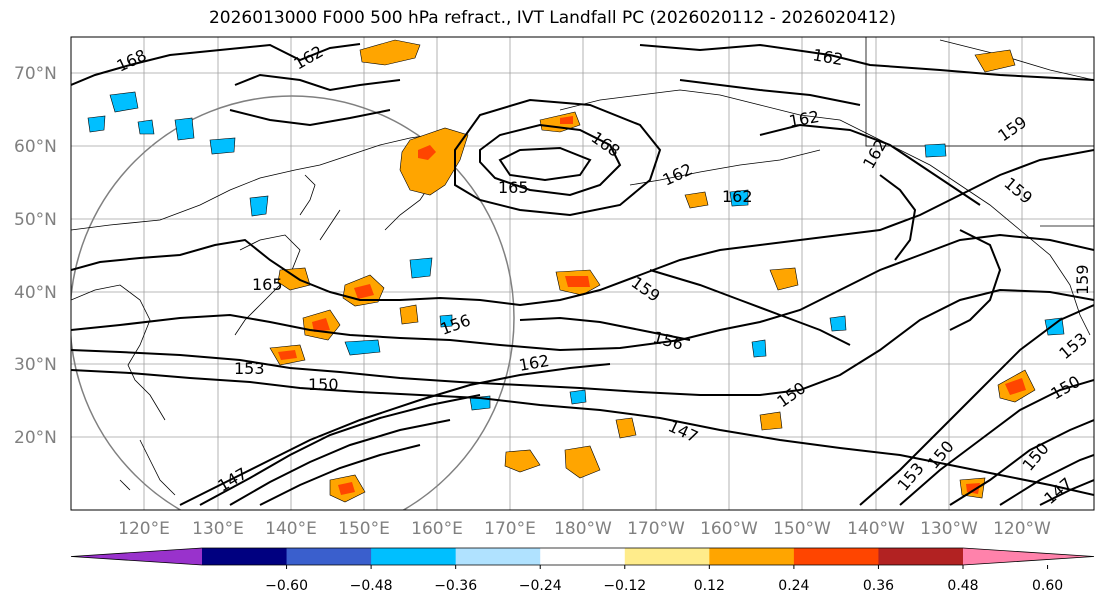  What do you see at coordinates (878, 586) in the screenshot?
I see `colorbar-tick-label: 0.36` at bounding box center [878, 586].